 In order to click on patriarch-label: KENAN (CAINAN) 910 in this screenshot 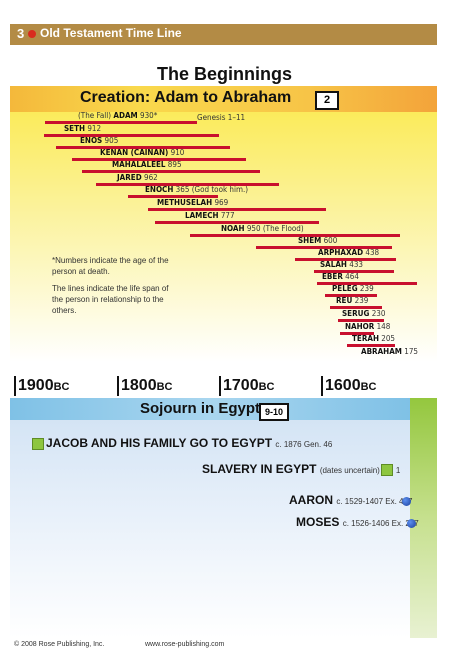, I will do `click(142, 152)`.